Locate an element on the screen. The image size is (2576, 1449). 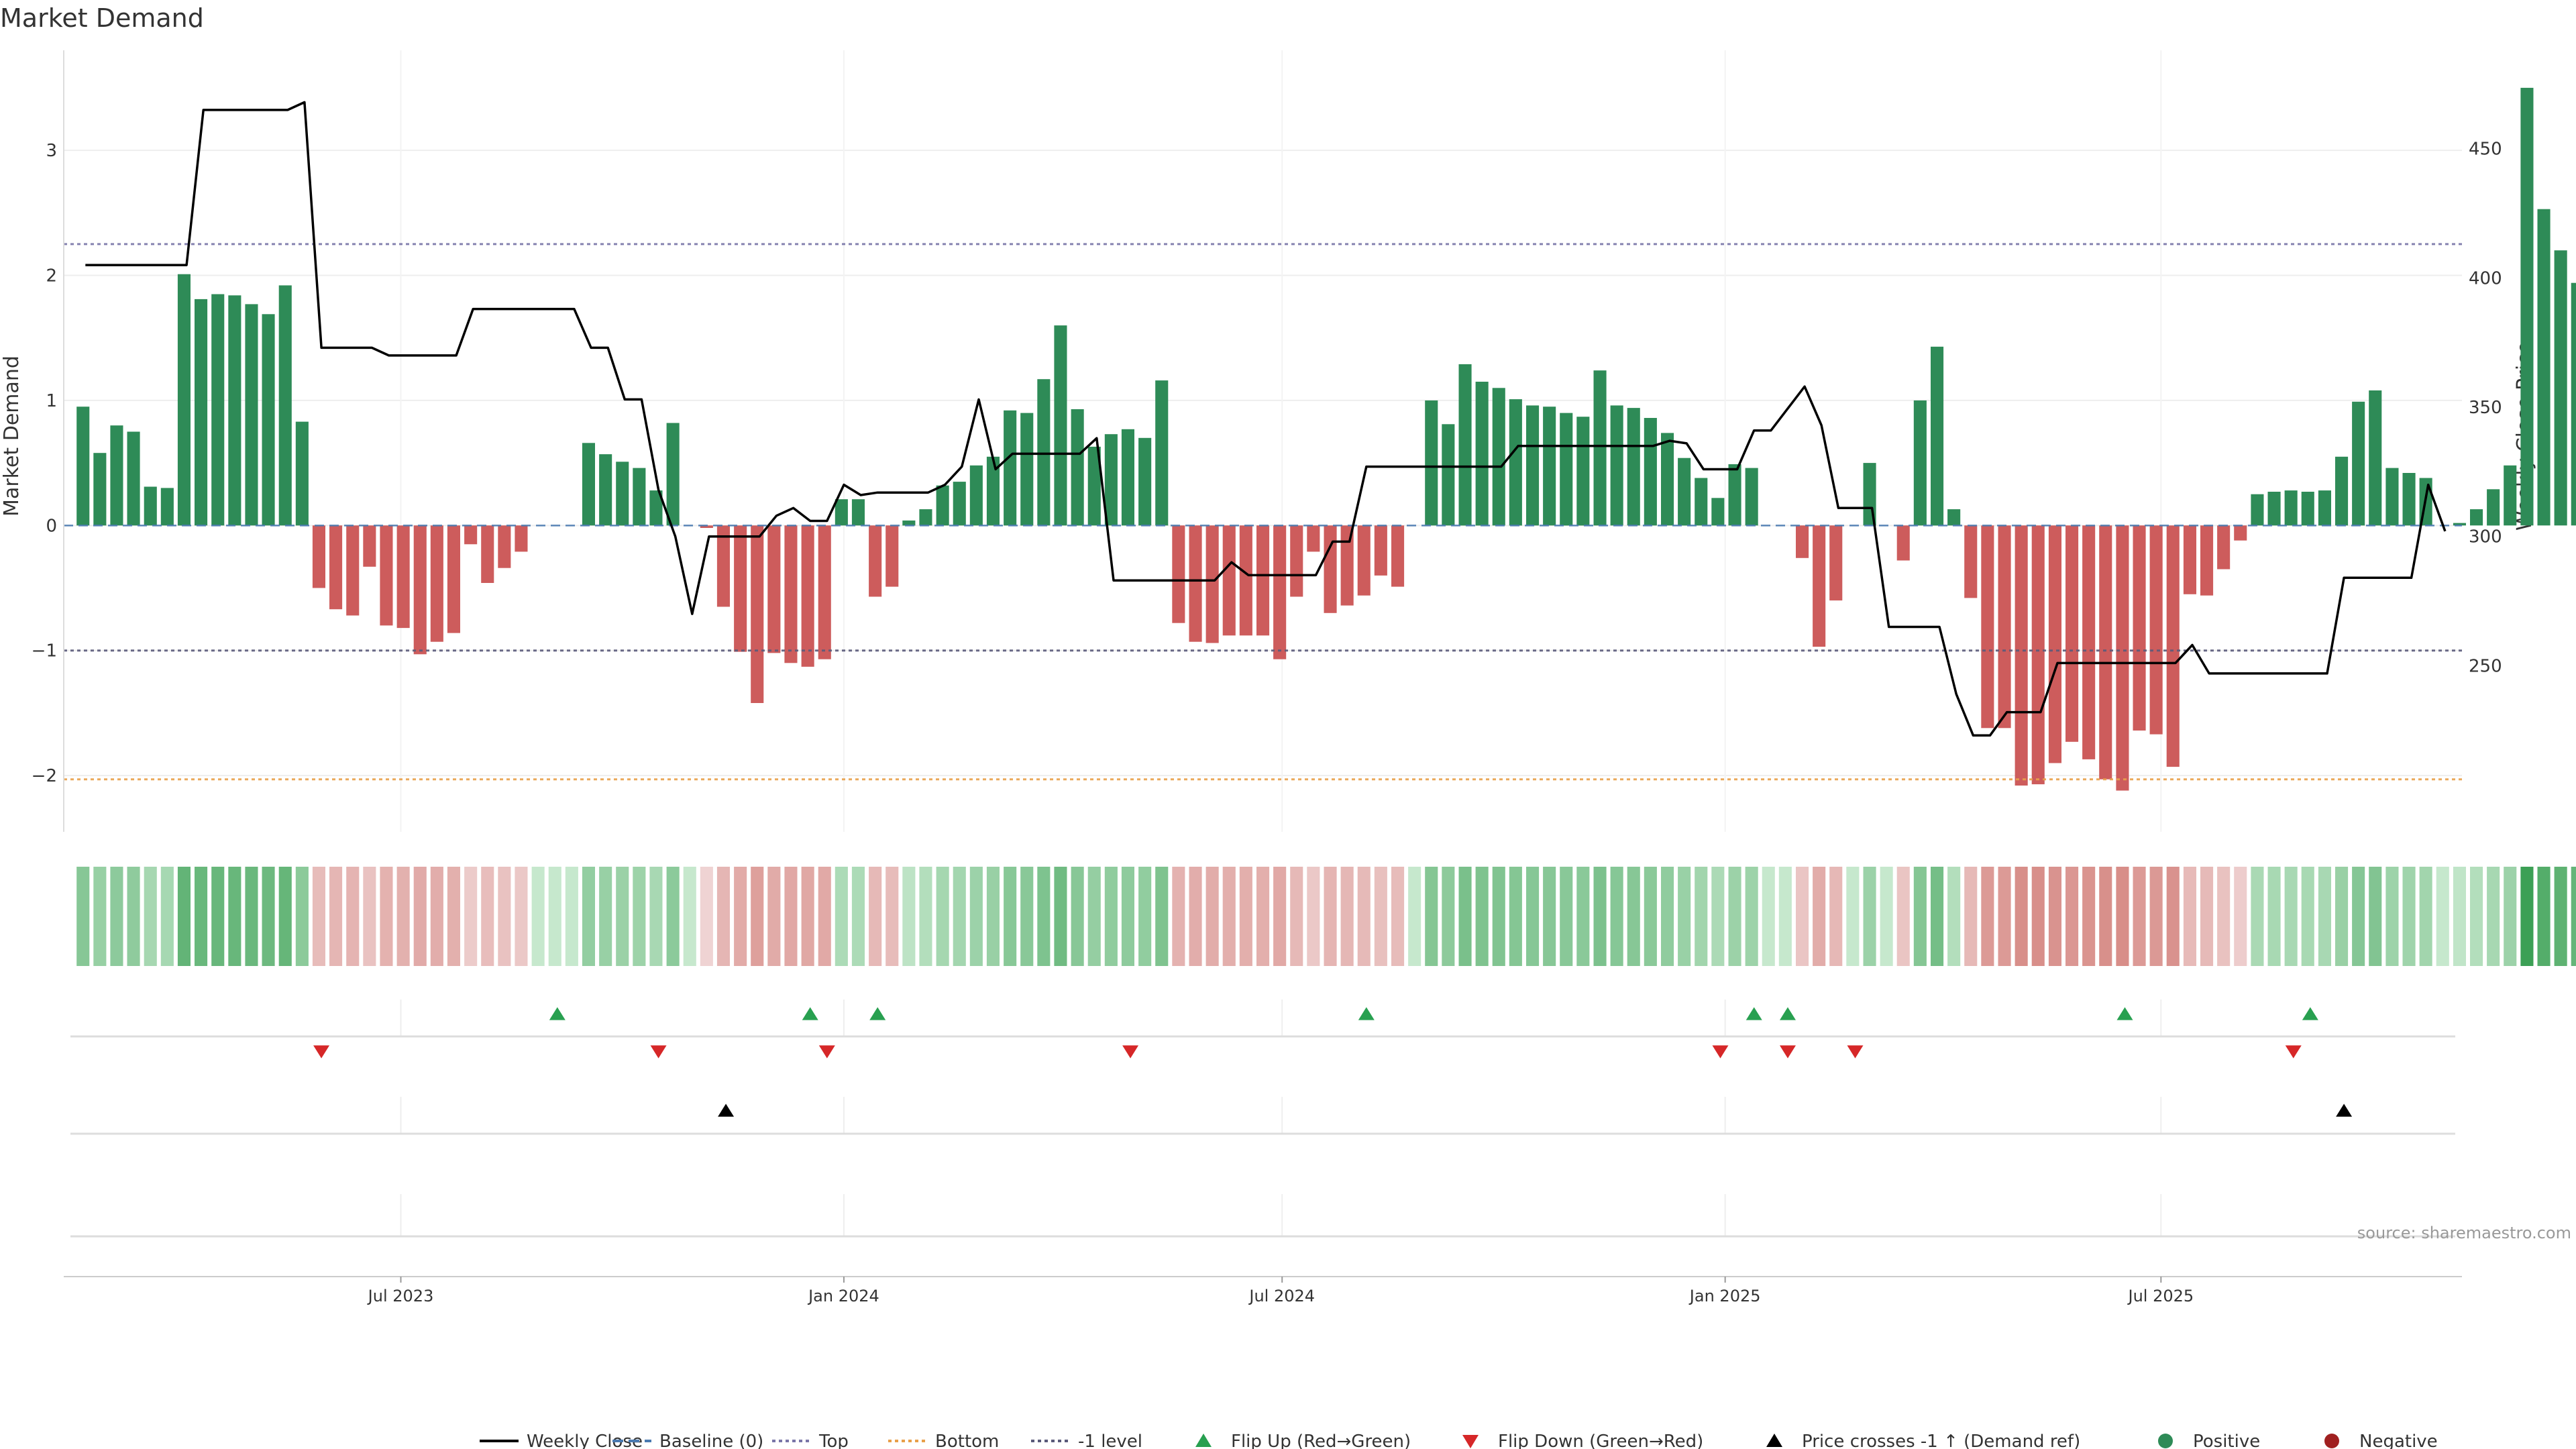
y-axis-label: Market Demand is located at coordinates (11, 436).